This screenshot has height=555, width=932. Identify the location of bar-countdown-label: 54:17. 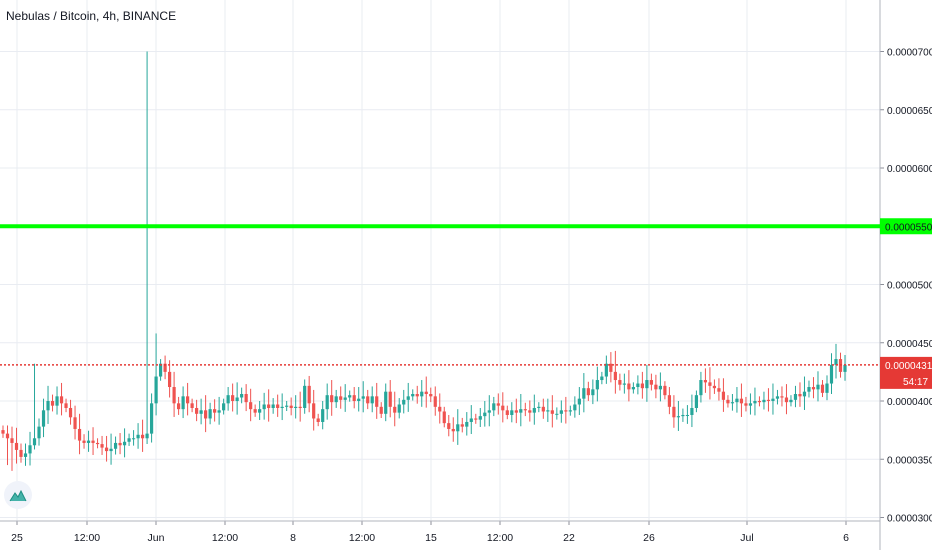
(915, 382).